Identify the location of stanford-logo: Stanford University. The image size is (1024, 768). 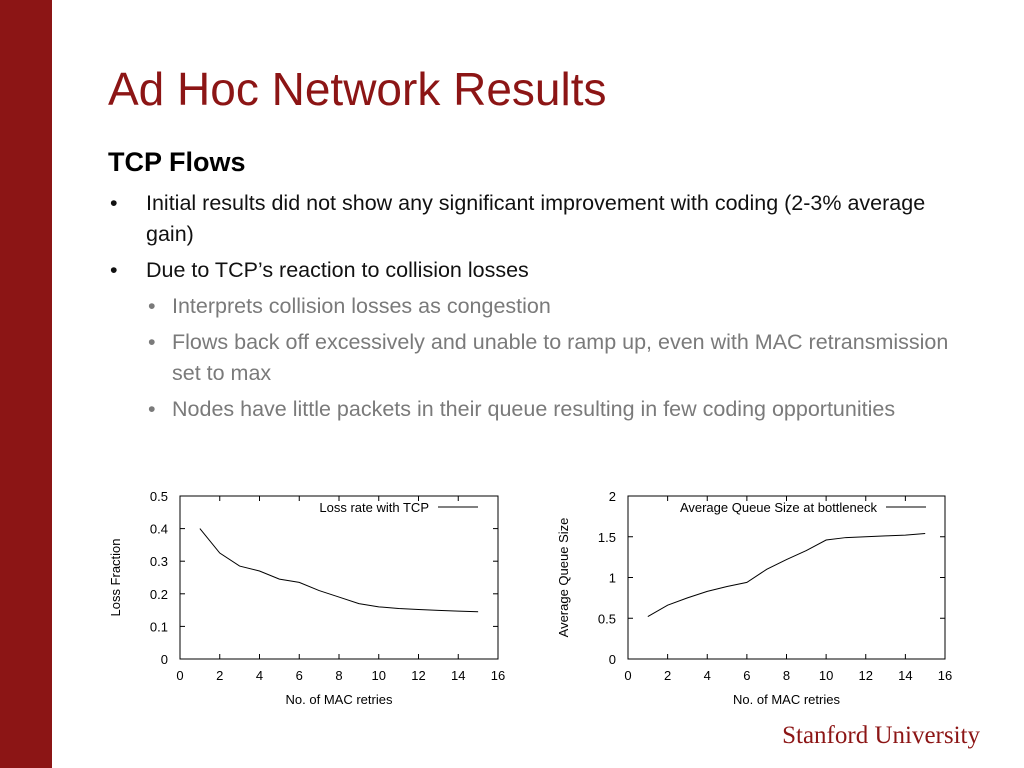
(881, 735).